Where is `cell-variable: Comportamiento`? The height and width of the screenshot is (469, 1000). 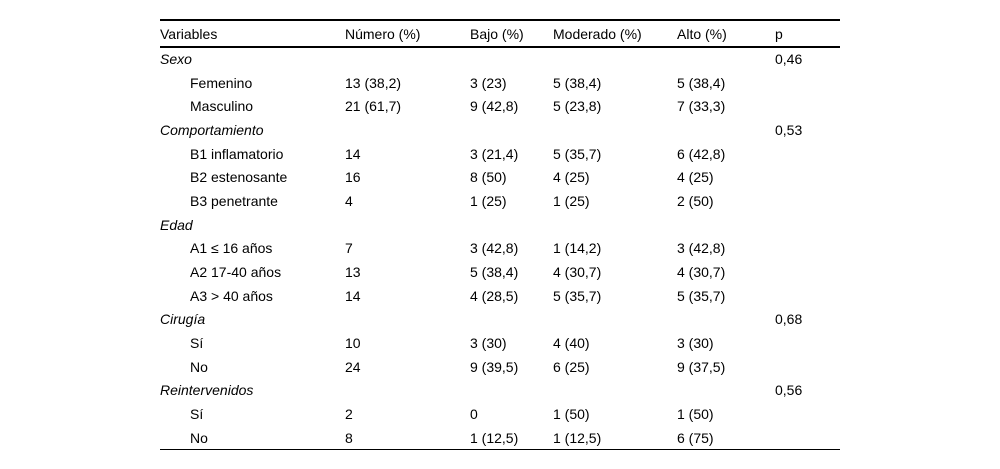 cell-variable: Comportamiento is located at coordinates (212, 129).